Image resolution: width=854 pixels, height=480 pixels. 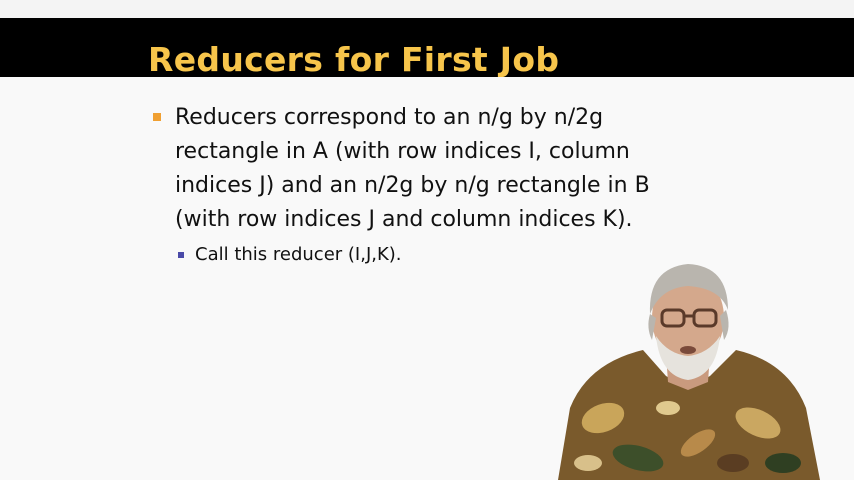 I want to click on bullet-marker-level2, so click(x=181, y=255).